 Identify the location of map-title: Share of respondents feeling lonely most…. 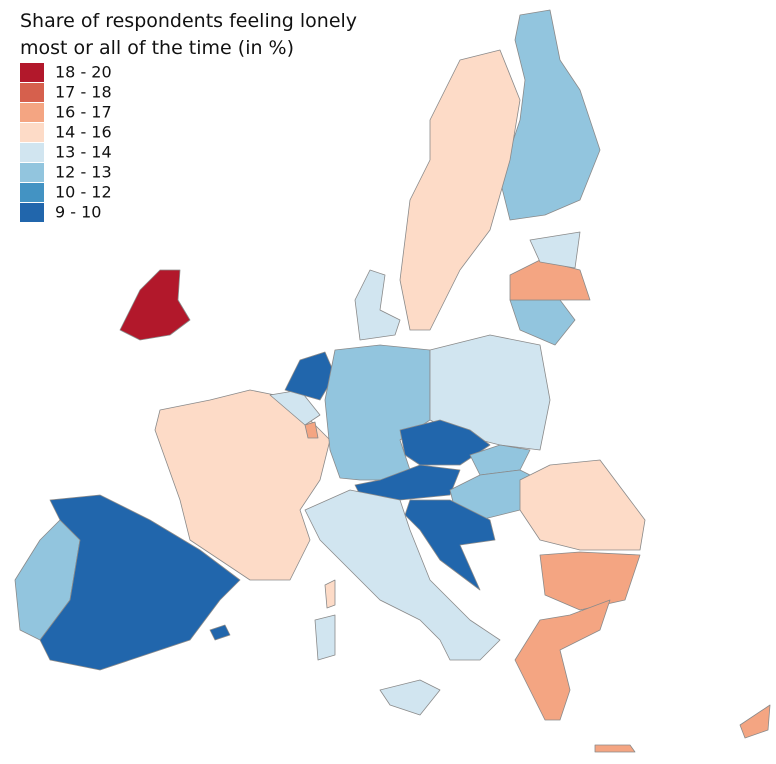
(188, 35).